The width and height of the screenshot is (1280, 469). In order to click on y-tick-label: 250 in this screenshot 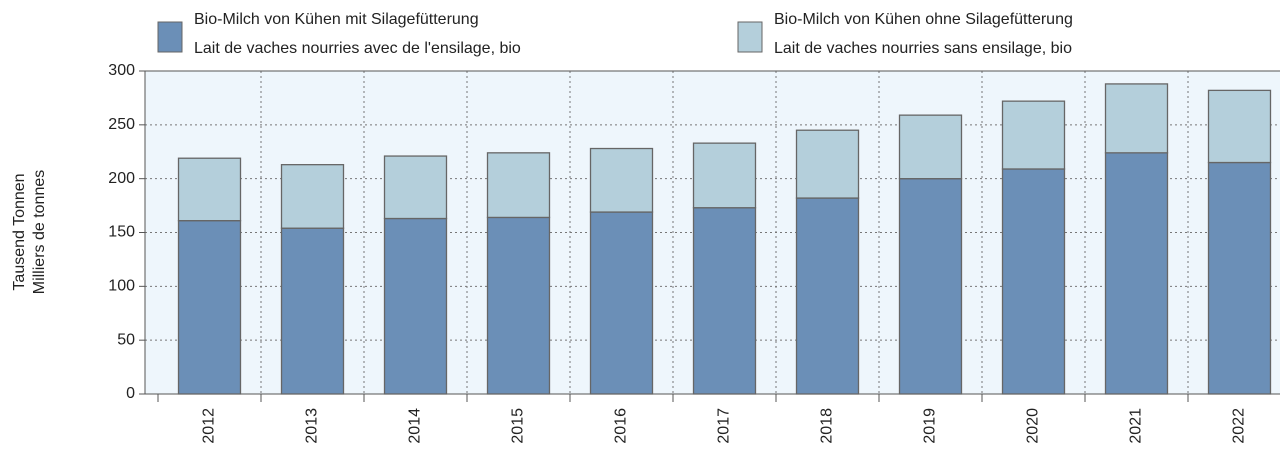, I will do `click(121, 124)`.